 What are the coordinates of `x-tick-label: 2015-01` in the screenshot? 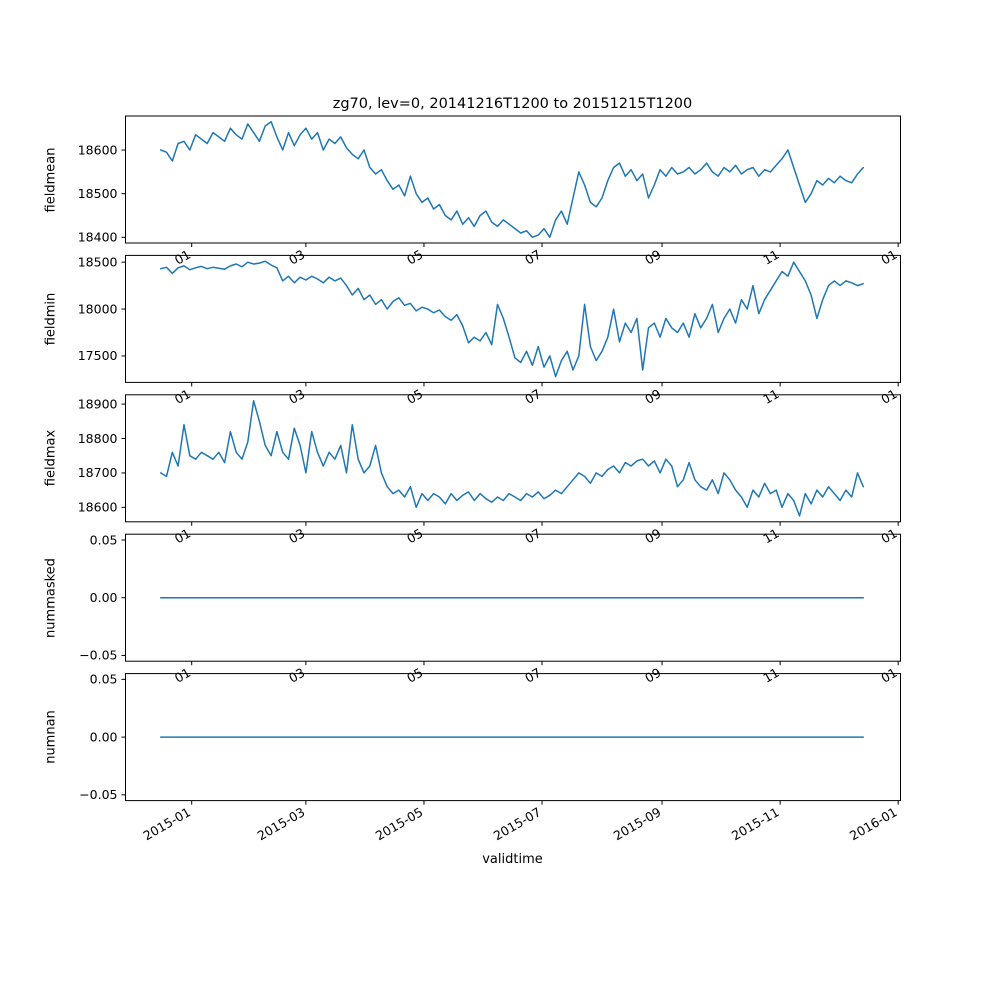 It's located at (166, 823).